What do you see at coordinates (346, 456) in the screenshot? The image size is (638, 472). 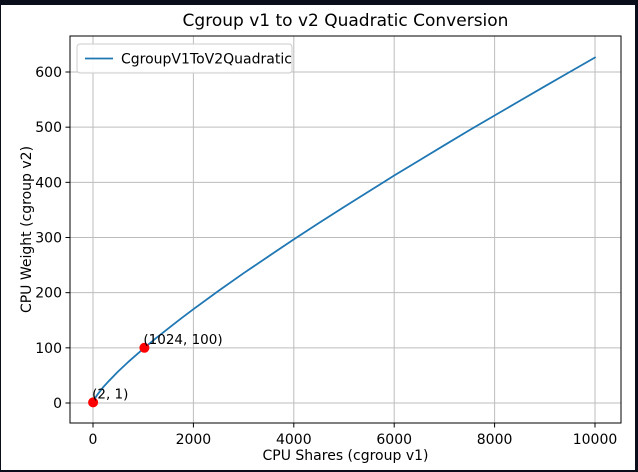 I see `x-axis-label: CPU Shares (cgroup v1)` at bounding box center [346, 456].